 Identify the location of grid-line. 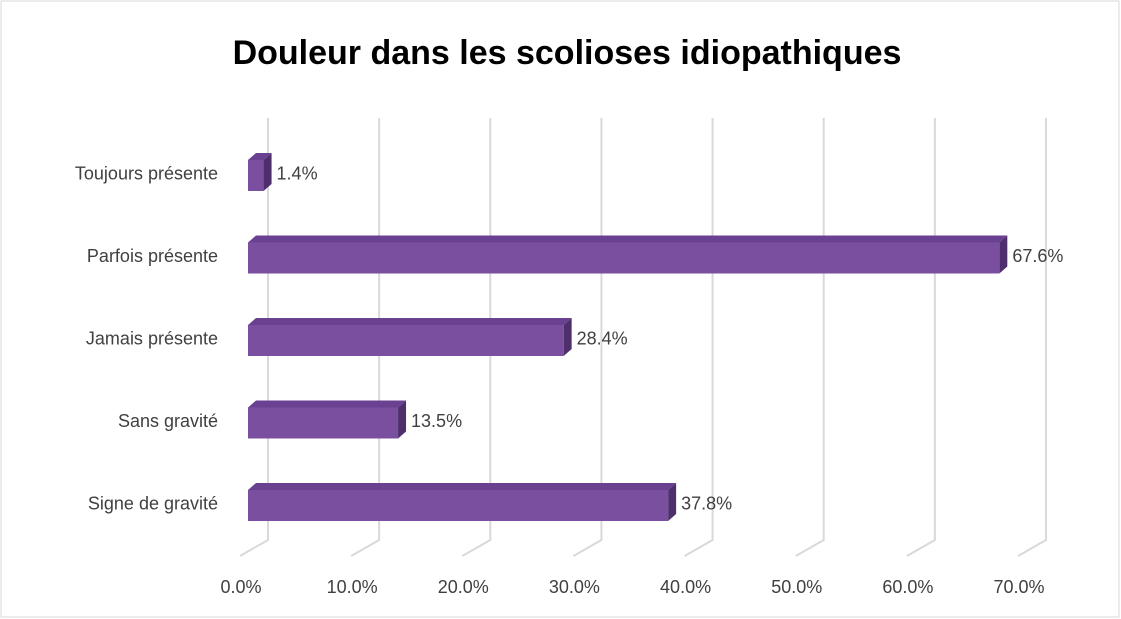
(1032, 337).